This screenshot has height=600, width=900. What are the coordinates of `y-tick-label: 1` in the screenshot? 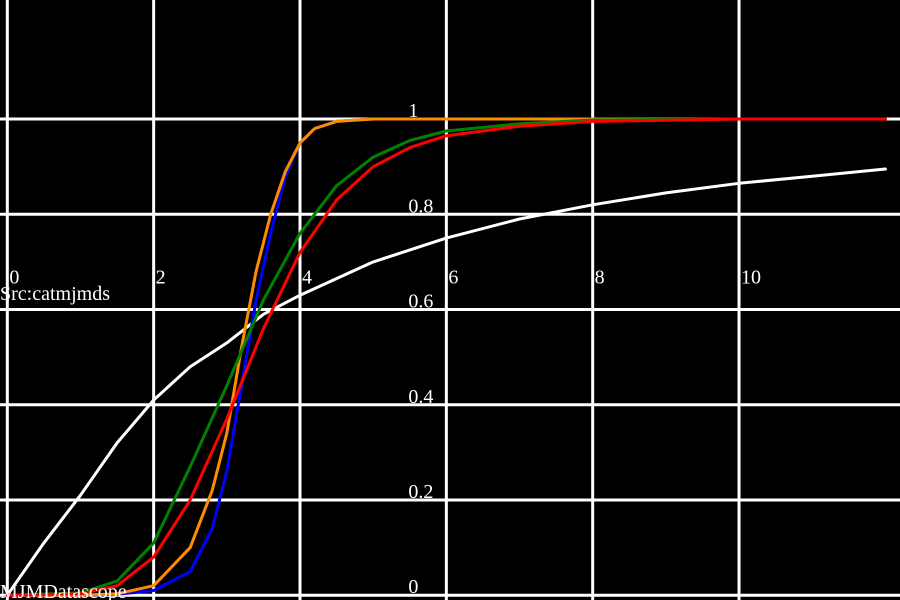 It's located at (413, 111).